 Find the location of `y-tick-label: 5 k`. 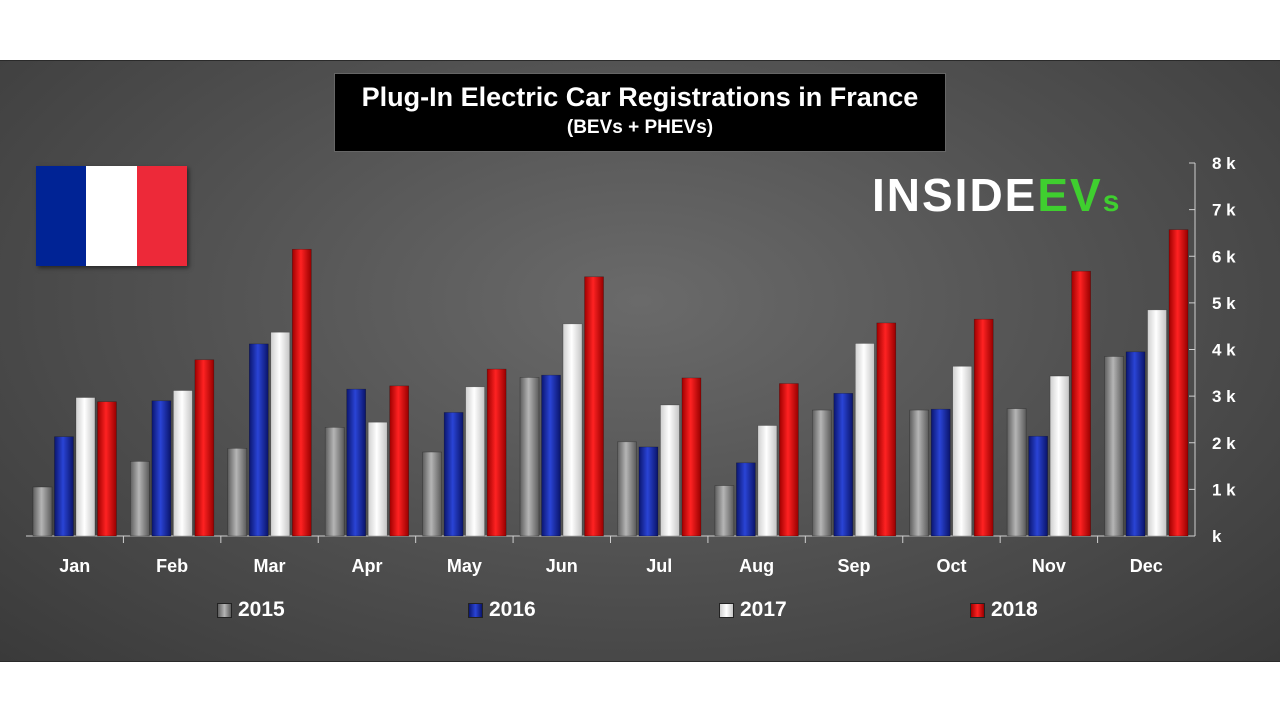

y-tick-label: 5 k is located at coordinates (1224, 303).